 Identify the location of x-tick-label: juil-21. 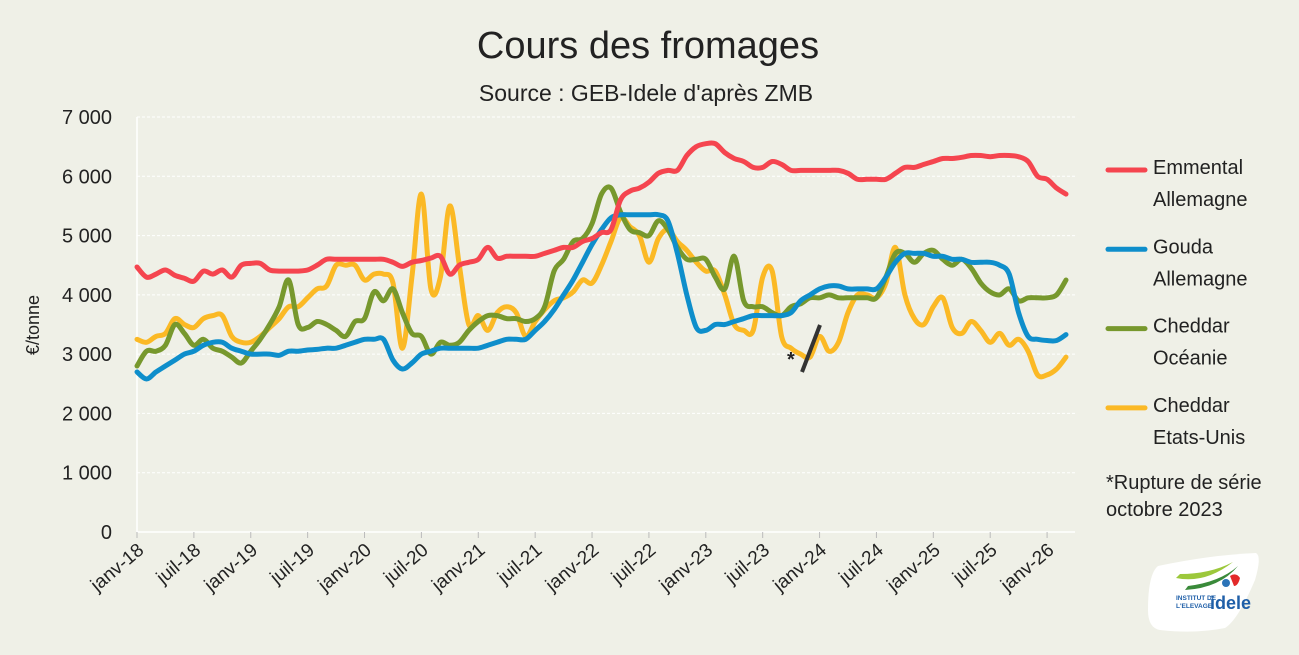
(519, 564).